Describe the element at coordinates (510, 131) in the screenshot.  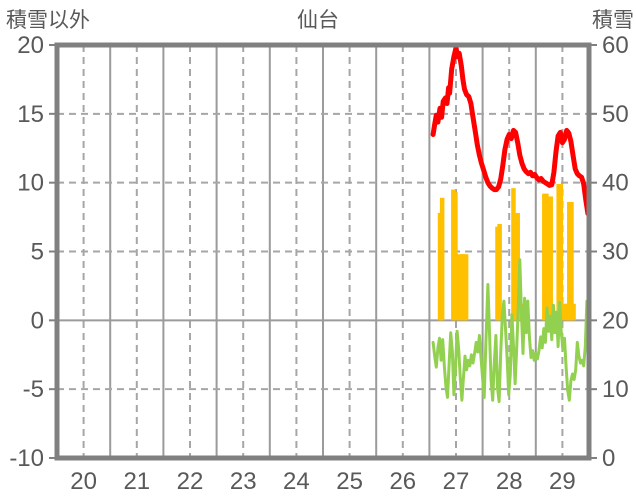
I see `series-red_line` at that location.